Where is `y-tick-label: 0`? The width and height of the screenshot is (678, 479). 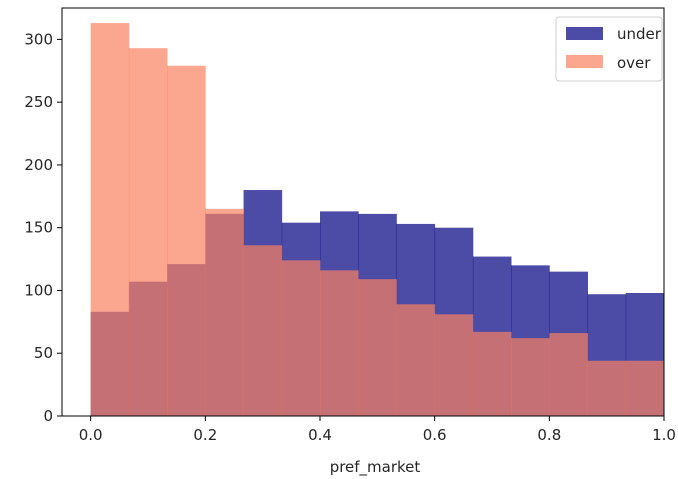
y-tick-label: 0 is located at coordinates (48, 416).